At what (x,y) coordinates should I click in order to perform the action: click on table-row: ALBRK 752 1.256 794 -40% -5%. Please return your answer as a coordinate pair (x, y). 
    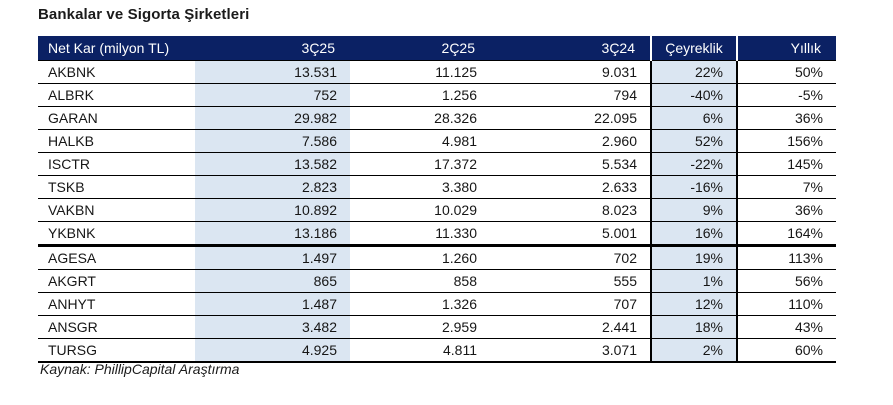
    Looking at the image, I should click on (437, 95).